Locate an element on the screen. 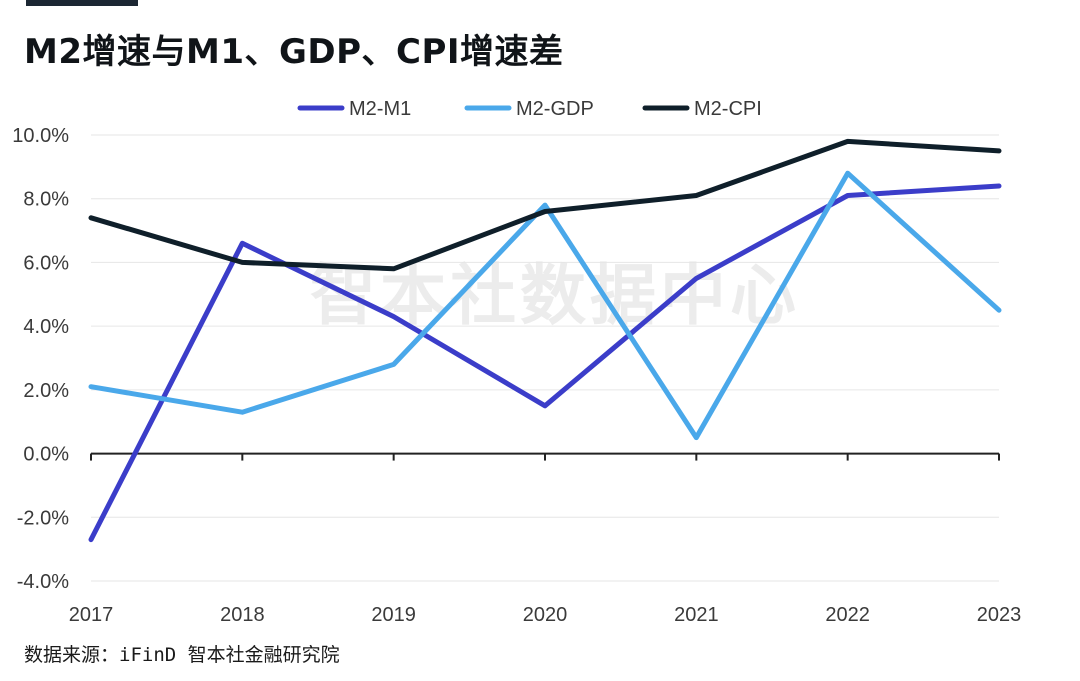  x-tick-label: 2019 is located at coordinates (393, 615).